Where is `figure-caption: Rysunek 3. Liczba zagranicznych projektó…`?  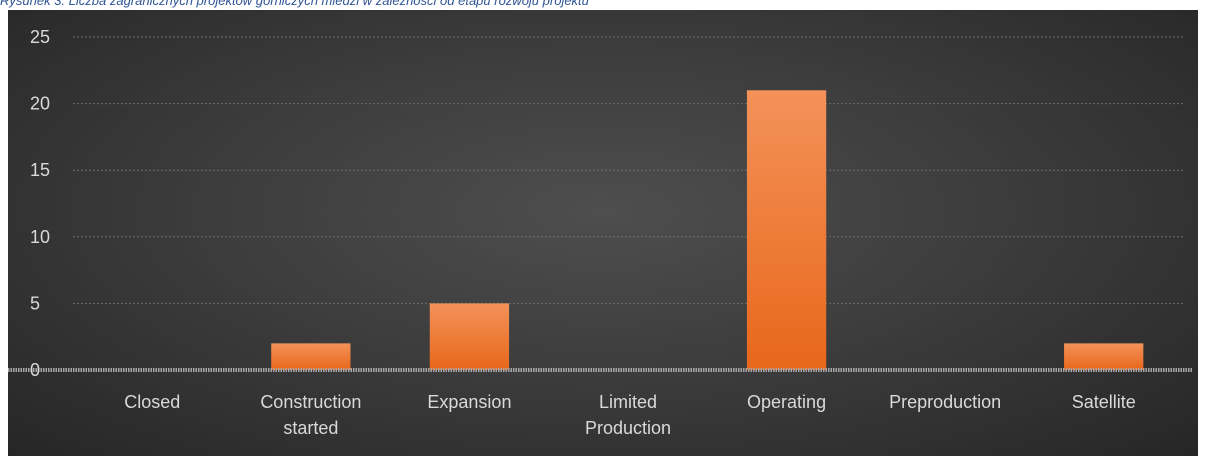 figure-caption: Rysunek 3. Liczba zagranicznych projektó… is located at coordinates (294, 4).